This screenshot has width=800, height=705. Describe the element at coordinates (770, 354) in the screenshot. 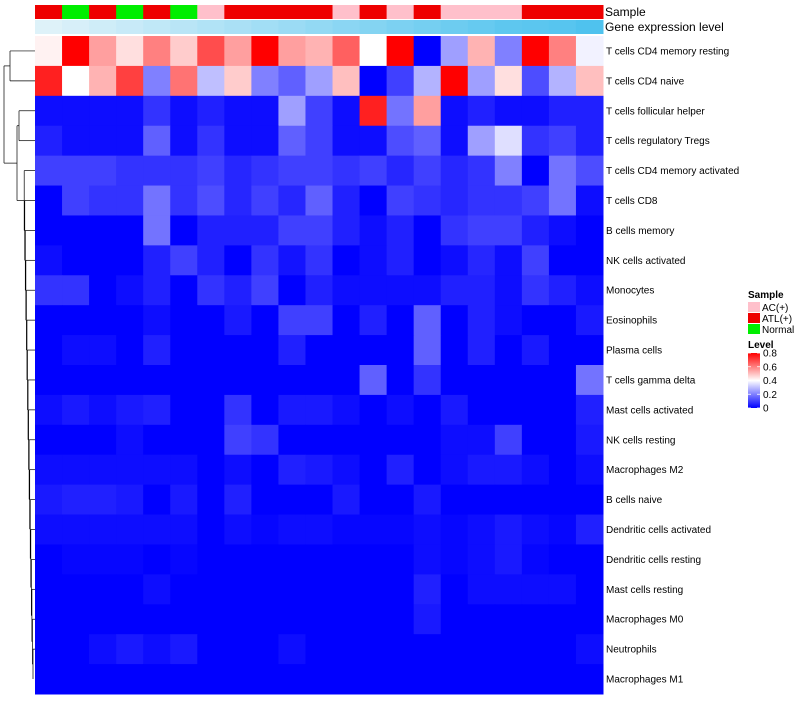

I see `legend-tick-label: 0.8` at that location.